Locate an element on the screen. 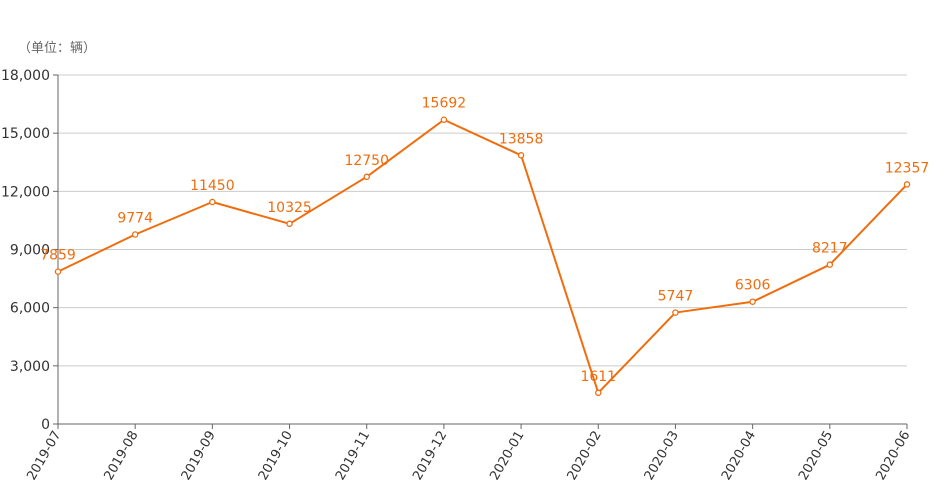 This screenshot has width=945, height=500. x-tick-label: 2019-10 is located at coordinates (276, 456).